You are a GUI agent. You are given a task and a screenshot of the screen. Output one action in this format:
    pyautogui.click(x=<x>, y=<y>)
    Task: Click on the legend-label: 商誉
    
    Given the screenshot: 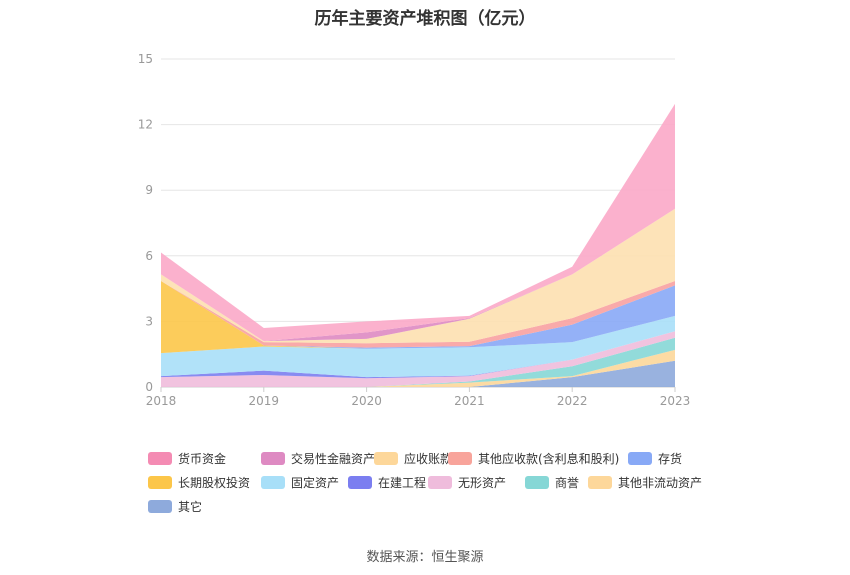 What is the action you would take?
    pyautogui.click(x=567, y=483)
    